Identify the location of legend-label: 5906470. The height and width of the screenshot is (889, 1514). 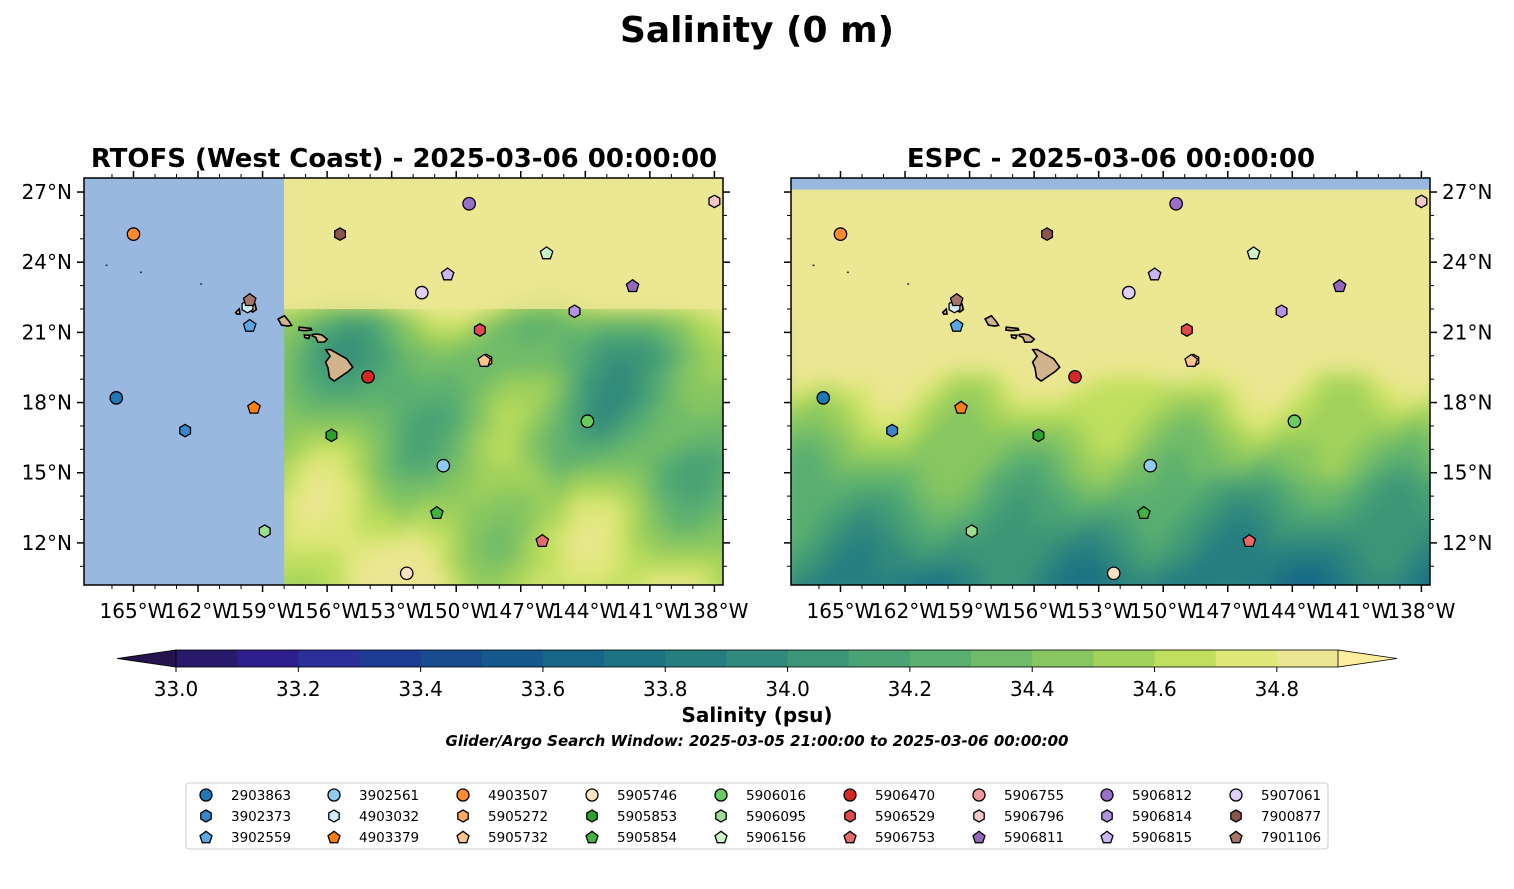
(905, 796).